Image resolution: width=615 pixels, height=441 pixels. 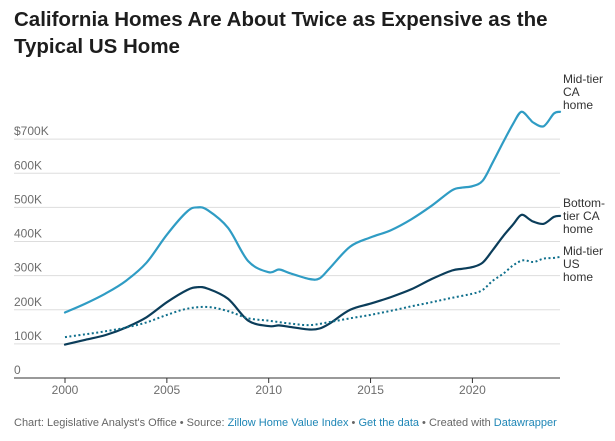 What do you see at coordinates (388, 423) in the screenshot?
I see `get-data-link: Get the data` at bounding box center [388, 423].